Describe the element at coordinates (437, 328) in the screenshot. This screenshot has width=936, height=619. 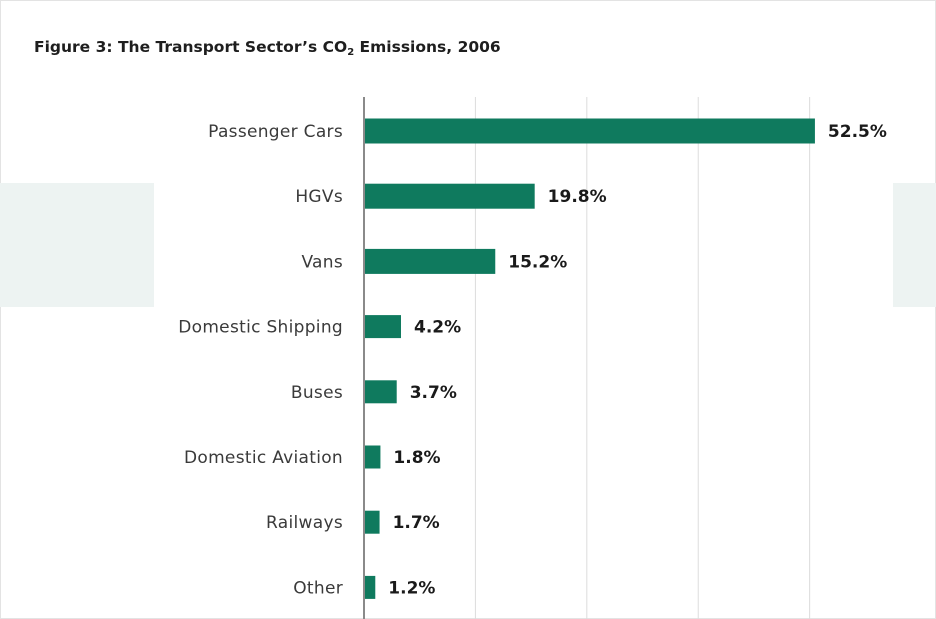
I see `data-label: 4.2%` at that location.